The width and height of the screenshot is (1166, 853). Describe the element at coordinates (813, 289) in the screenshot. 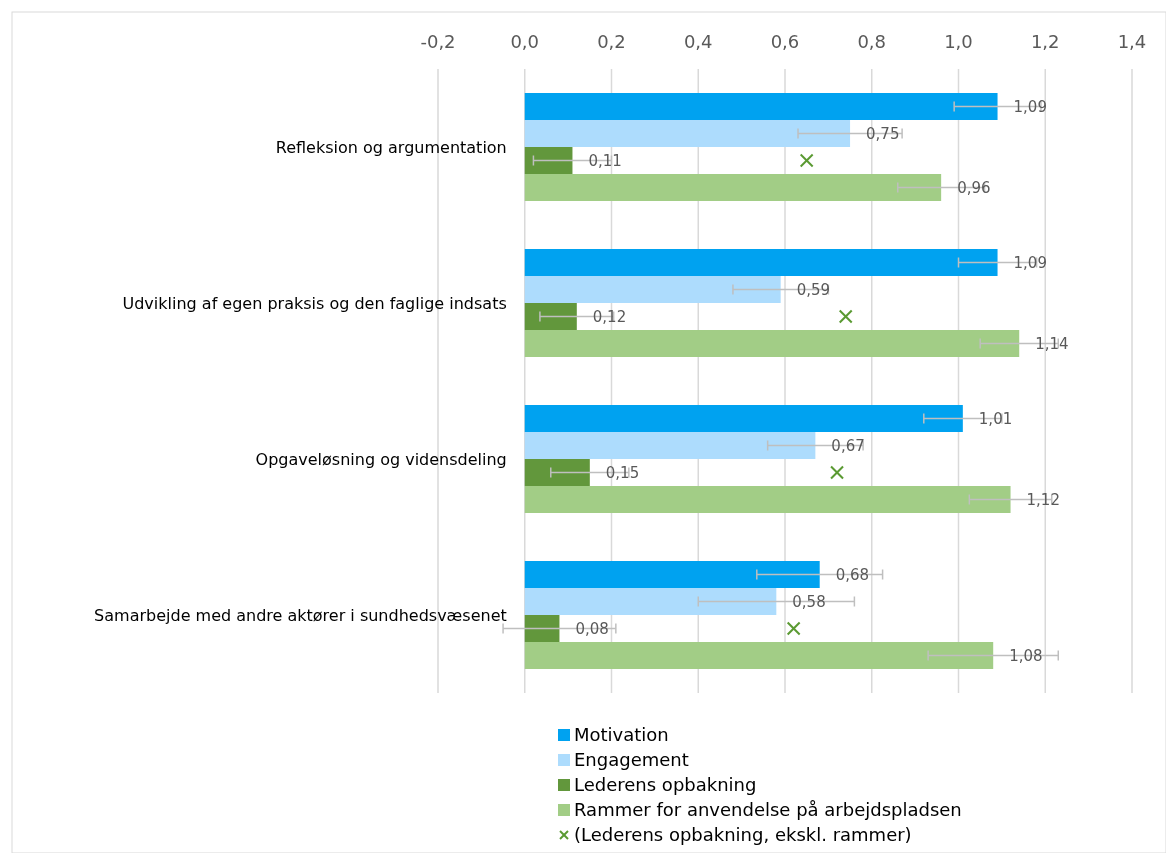

I see `data-label: 0,59` at that location.